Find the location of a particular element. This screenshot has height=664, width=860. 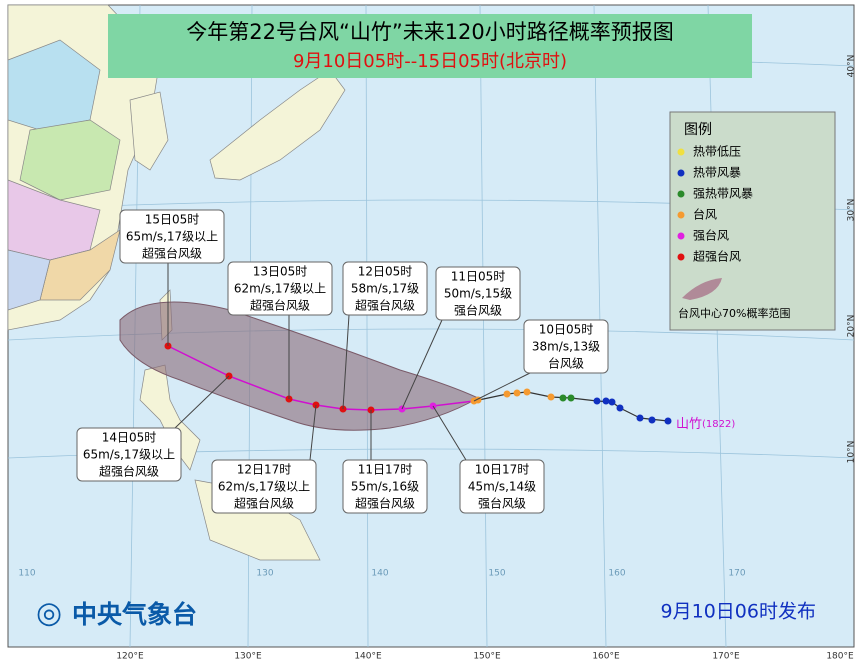

callout-line: 38m/s,13级 is located at coordinates (566, 347).